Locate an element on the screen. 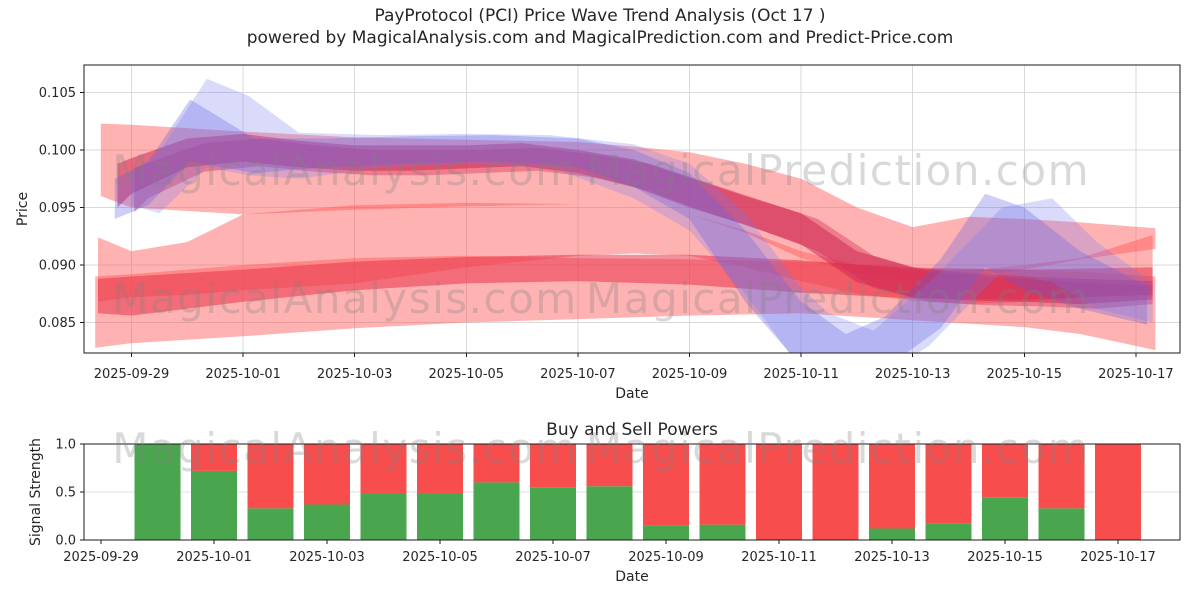 This screenshot has height=600, width=1200. power-x-tick-label: 2025-10-09 is located at coordinates (666, 557).